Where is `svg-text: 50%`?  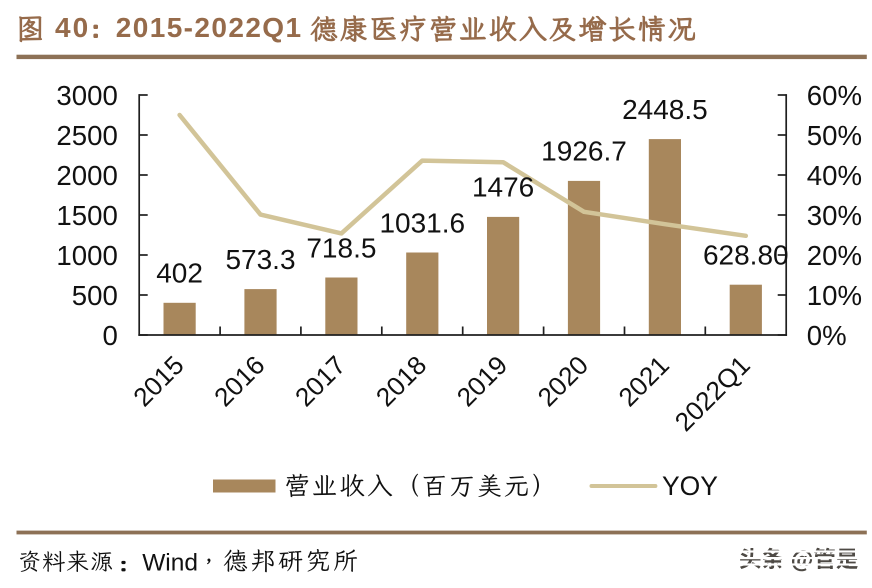
svg-text: 50% is located at coordinates (834, 135).